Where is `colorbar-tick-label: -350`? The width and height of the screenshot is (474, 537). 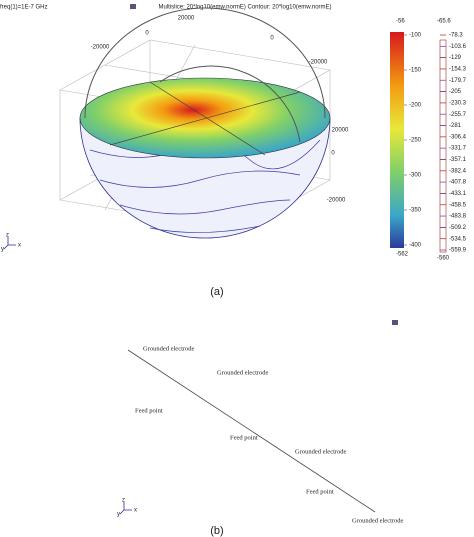
colorbar-tick-label: -350 is located at coordinates (415, 211).